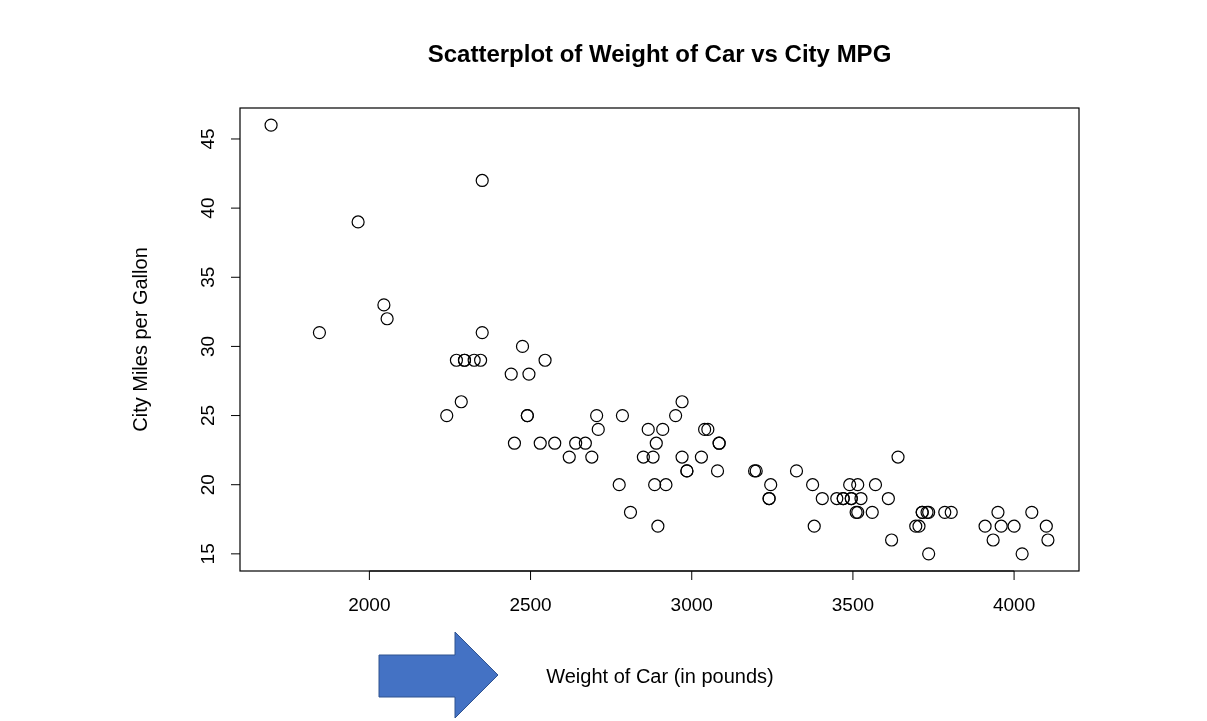  I want to click on x-tick-label: 4000, so click(1014, 604).